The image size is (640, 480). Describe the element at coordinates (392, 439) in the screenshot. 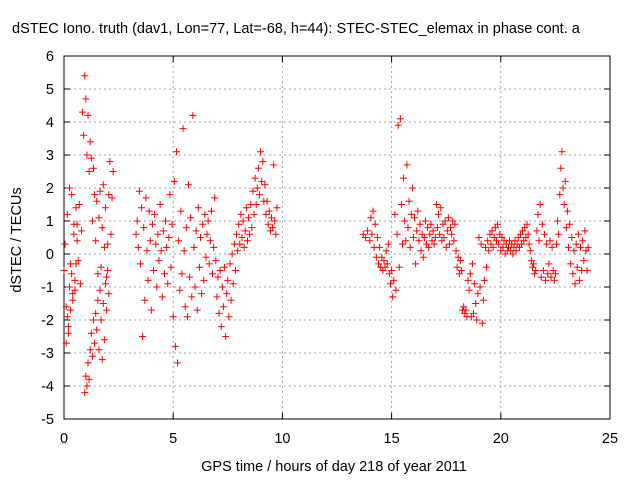

I see `x-tick-label: 15` at that location.